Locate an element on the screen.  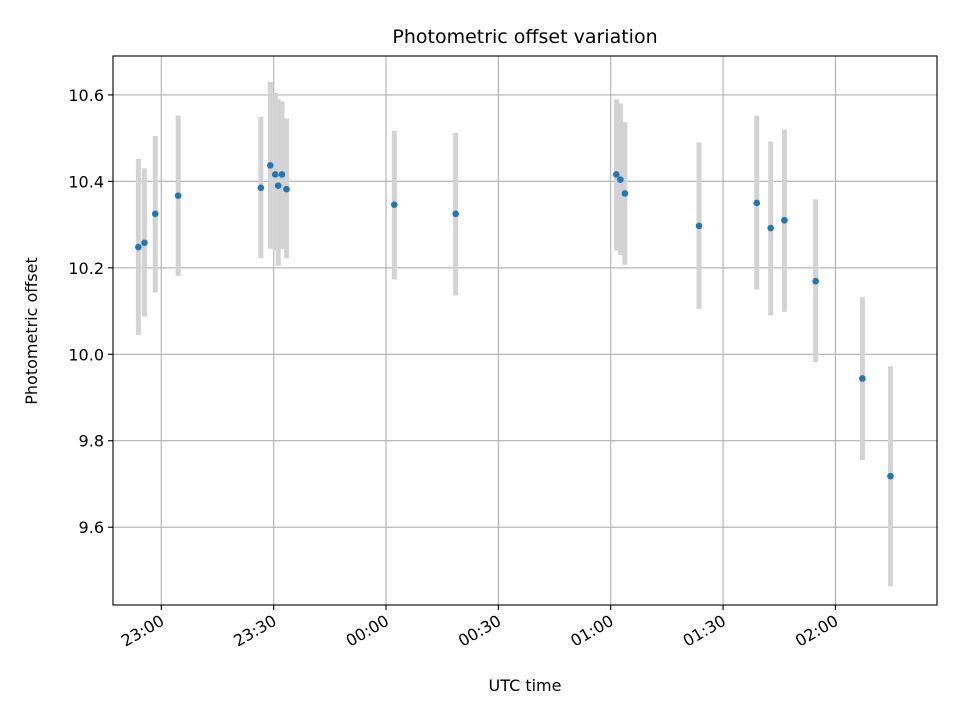
x-axis-label: UTC time is located at coordinates (525, 685).